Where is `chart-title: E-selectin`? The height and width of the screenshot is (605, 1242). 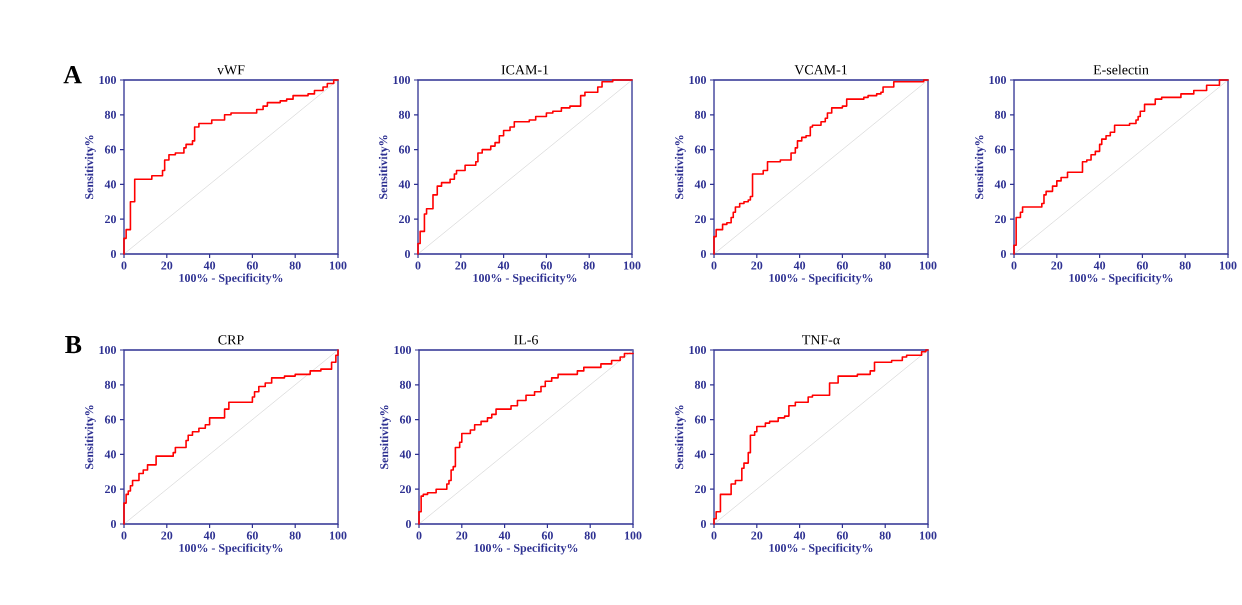
chart-title: E-selectin is located at coordinates (1121, 69).